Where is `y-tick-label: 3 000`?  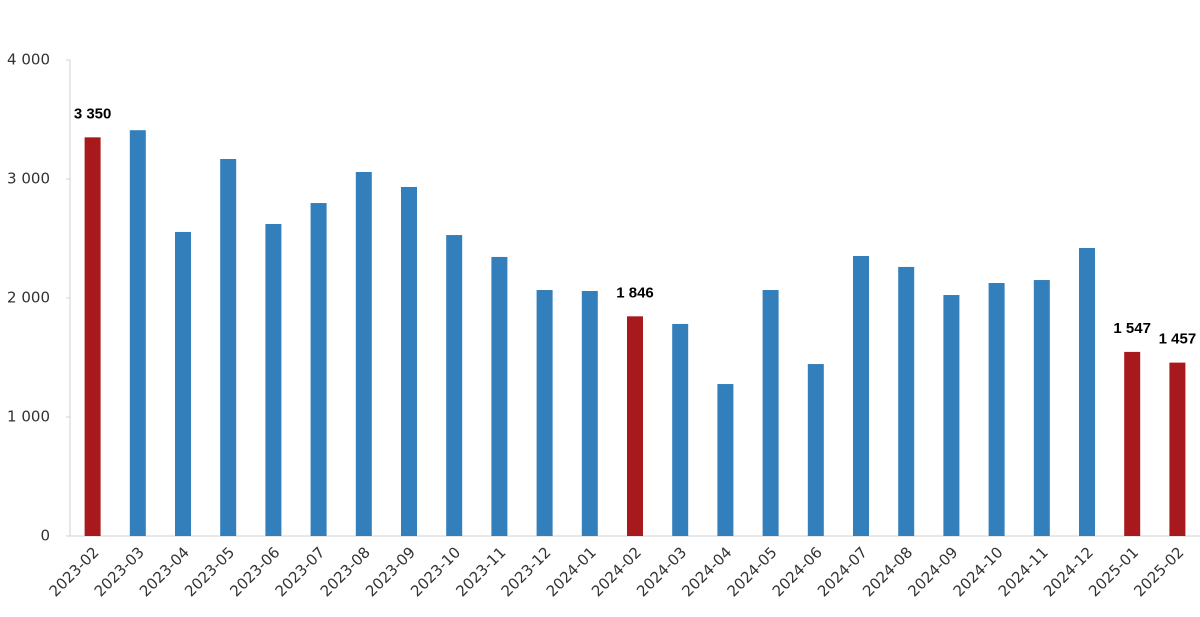 y-tick-label: 3 000 is located at coordinates (28, 179).